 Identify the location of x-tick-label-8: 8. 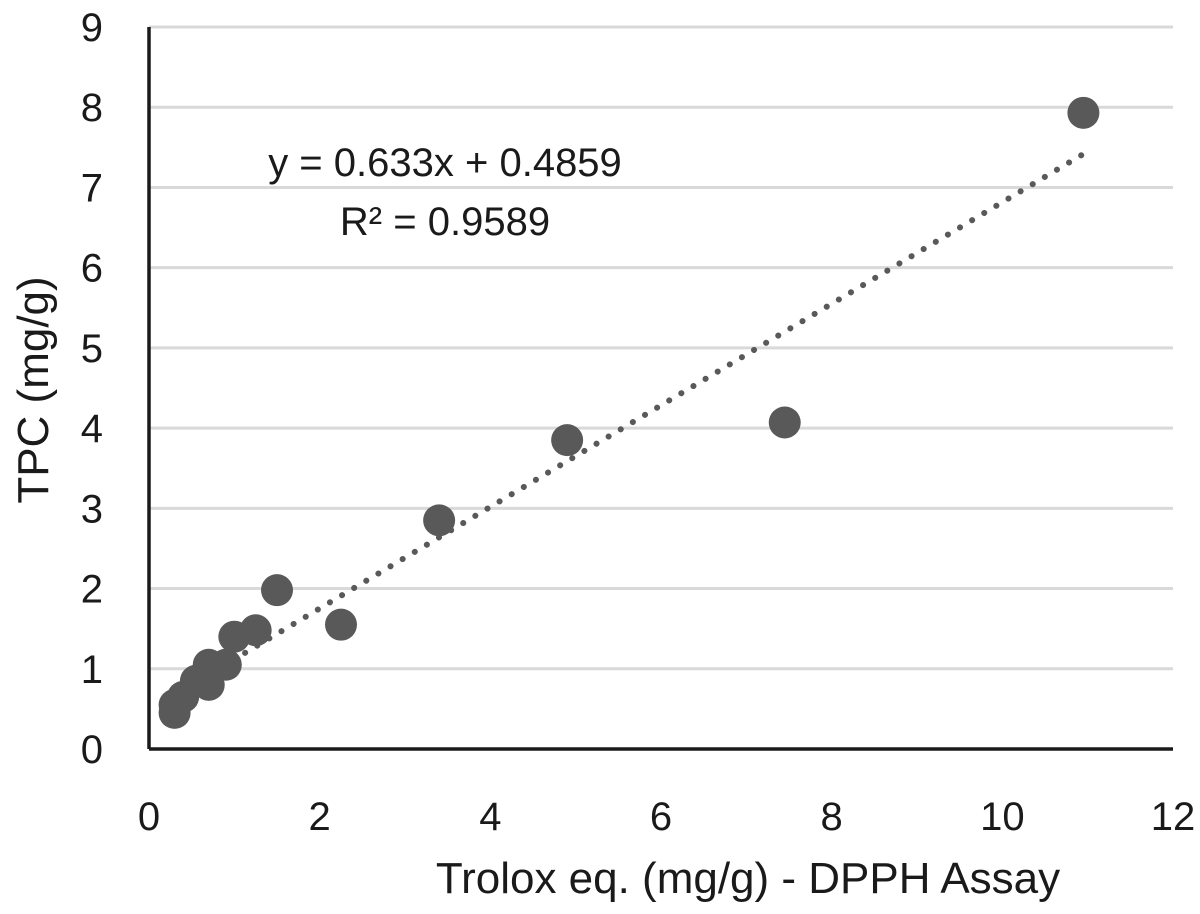
(832, 817).